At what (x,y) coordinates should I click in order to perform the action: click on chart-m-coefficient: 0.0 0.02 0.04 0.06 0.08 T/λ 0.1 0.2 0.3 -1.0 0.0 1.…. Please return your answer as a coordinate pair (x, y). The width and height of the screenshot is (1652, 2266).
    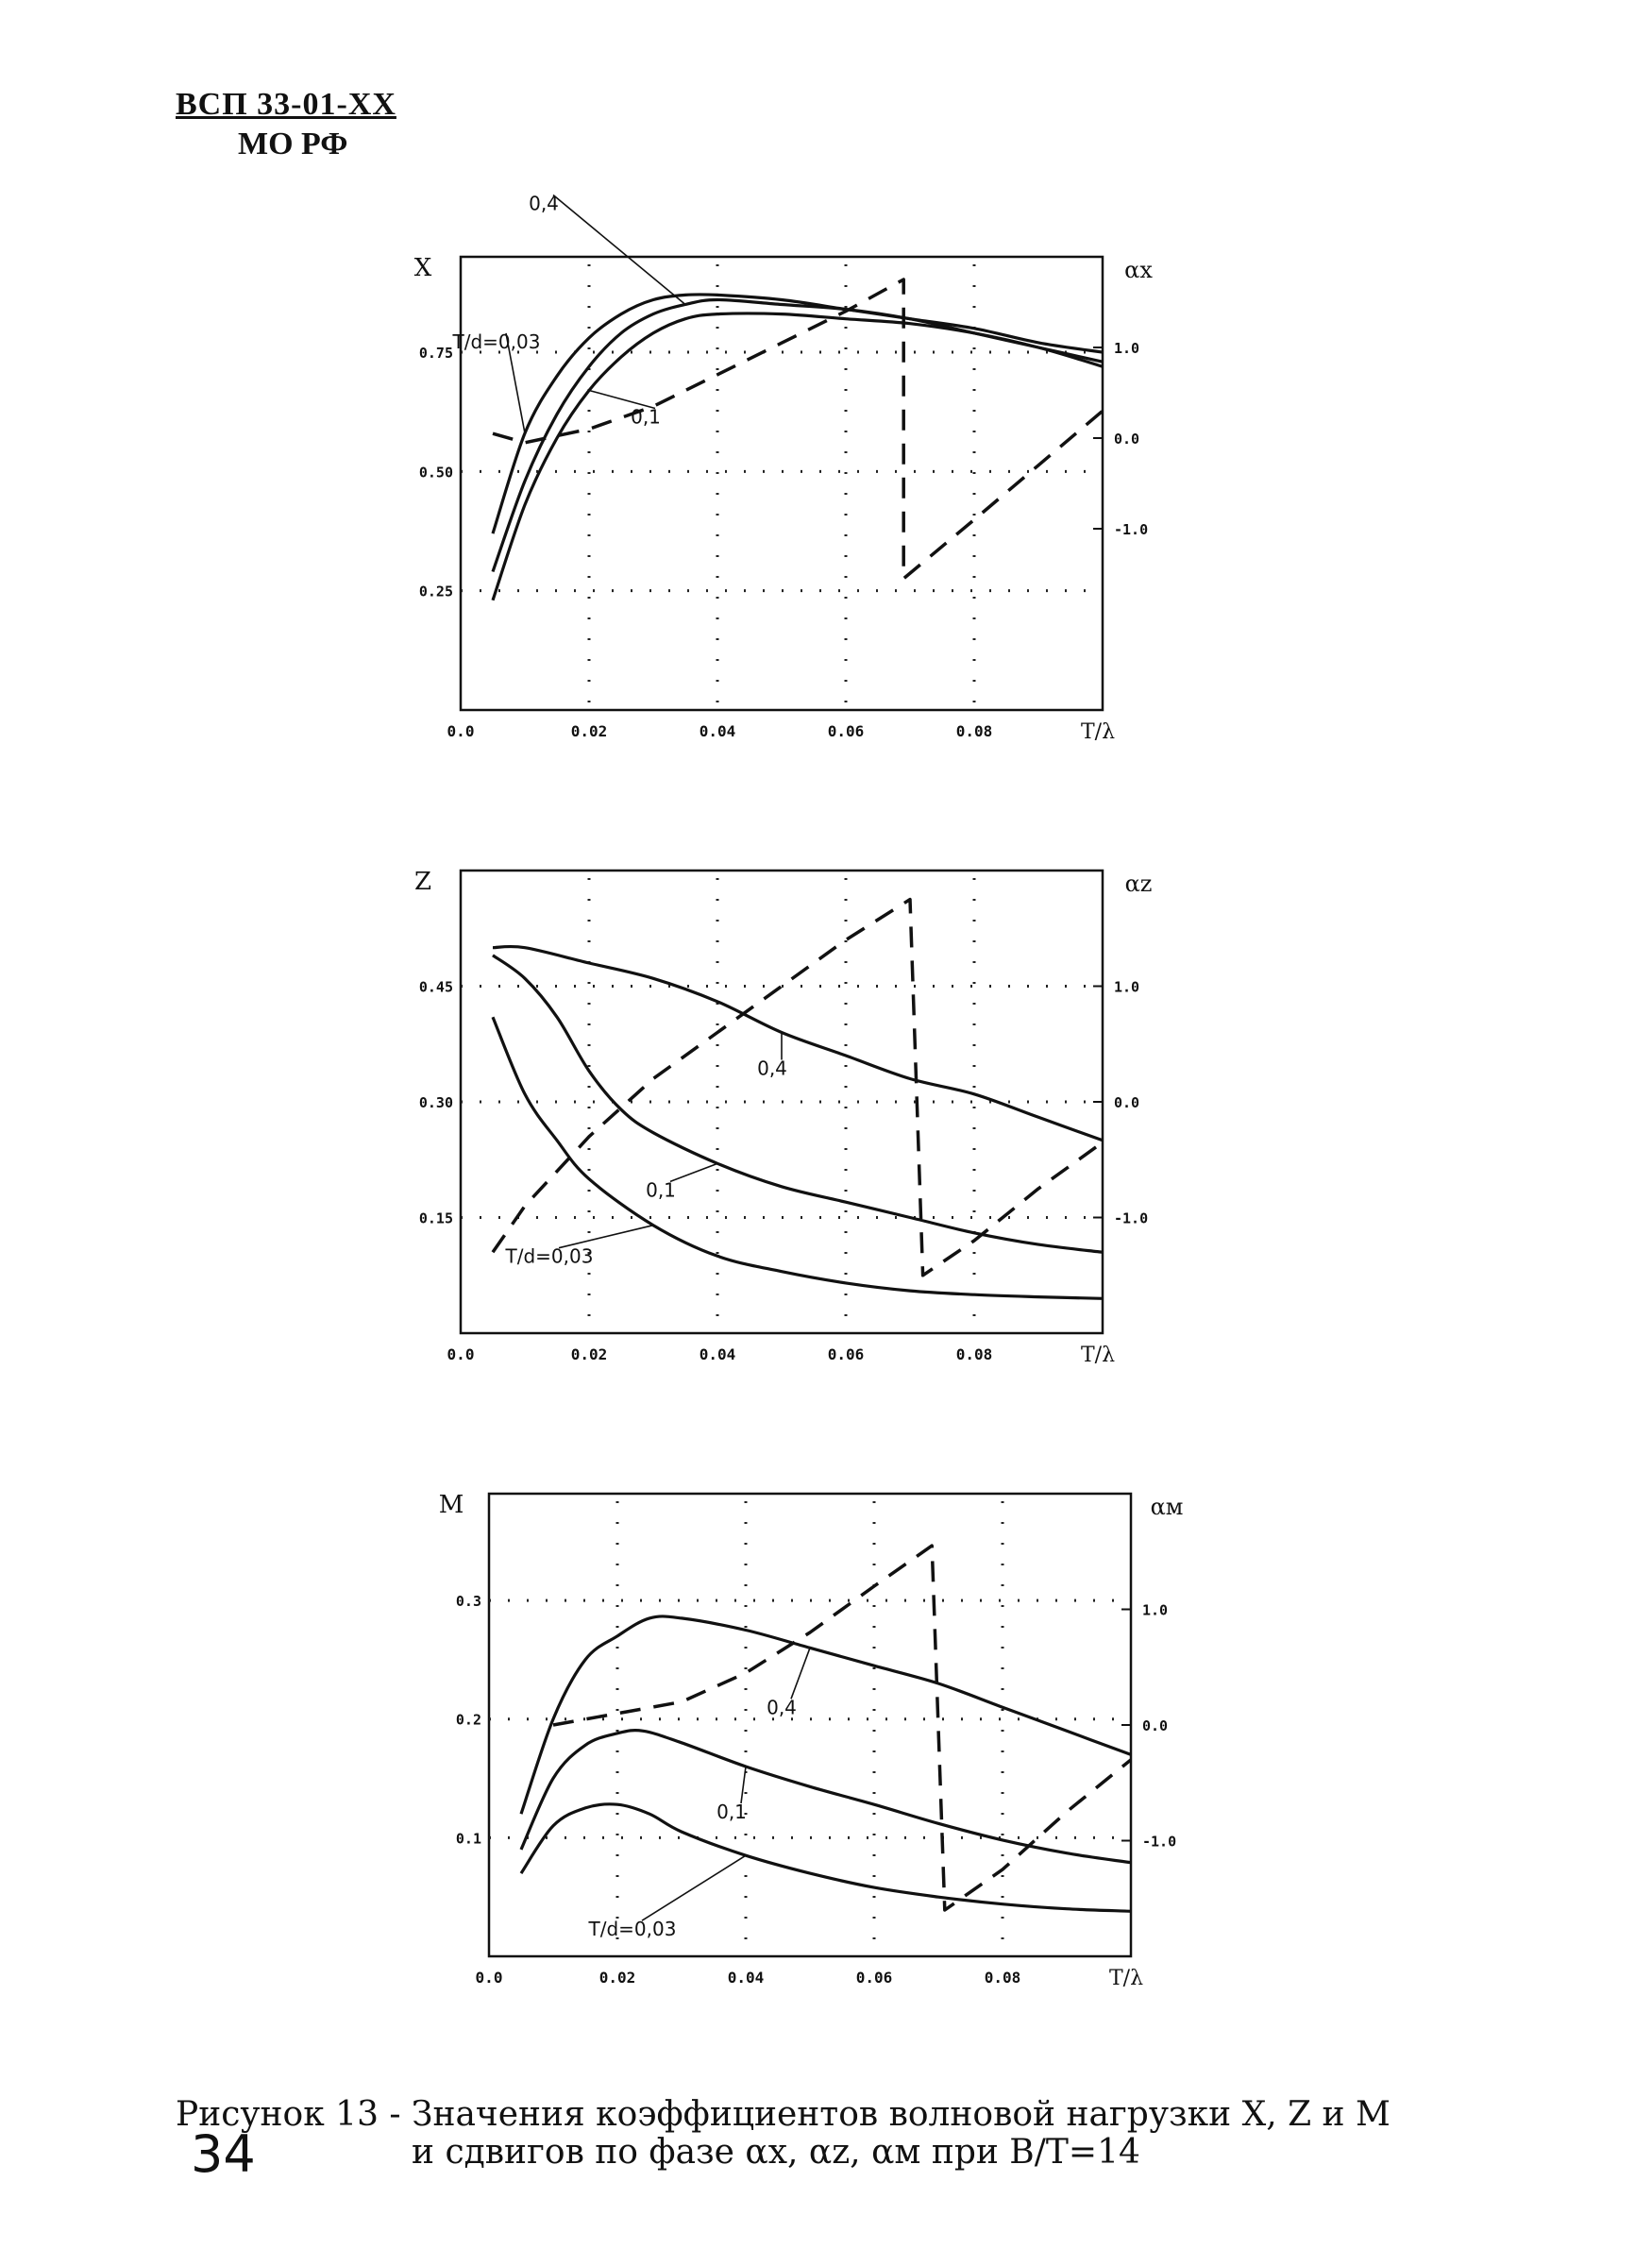
    Looking at the image, I should click on (811, 1741).